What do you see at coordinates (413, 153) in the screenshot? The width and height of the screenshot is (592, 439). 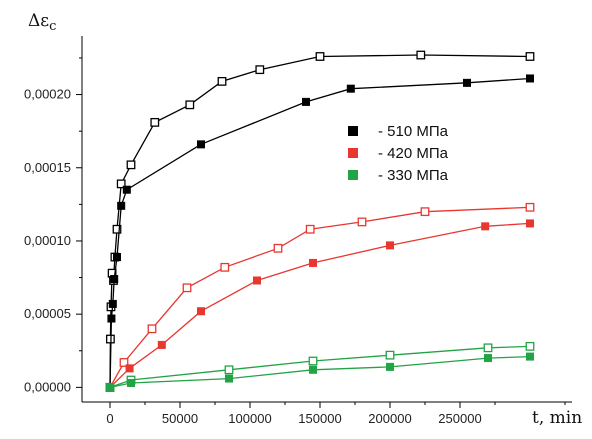 I see `legend-label: - 420 МПа` at bounding box center [413, 153].